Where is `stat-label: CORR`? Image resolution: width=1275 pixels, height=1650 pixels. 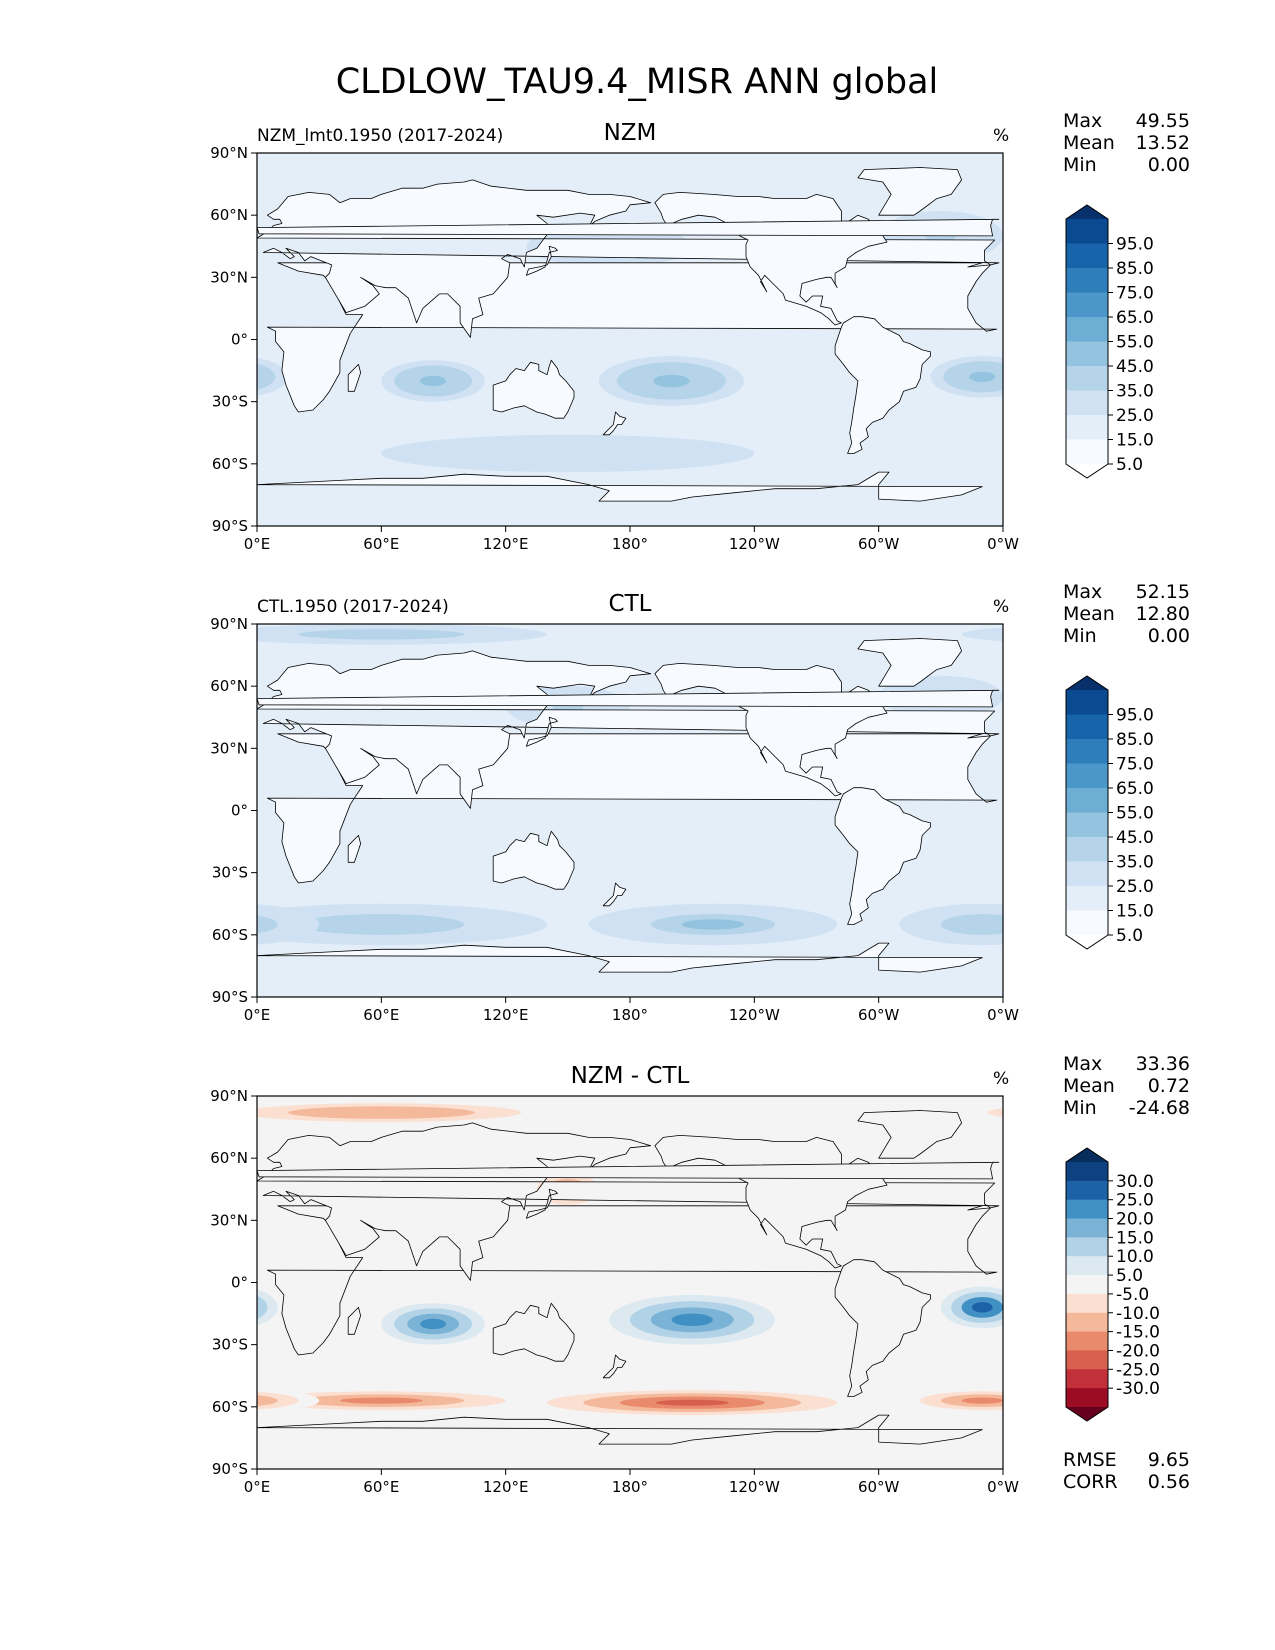
stat-label: CORR is located at coordinates (1090, 1482).